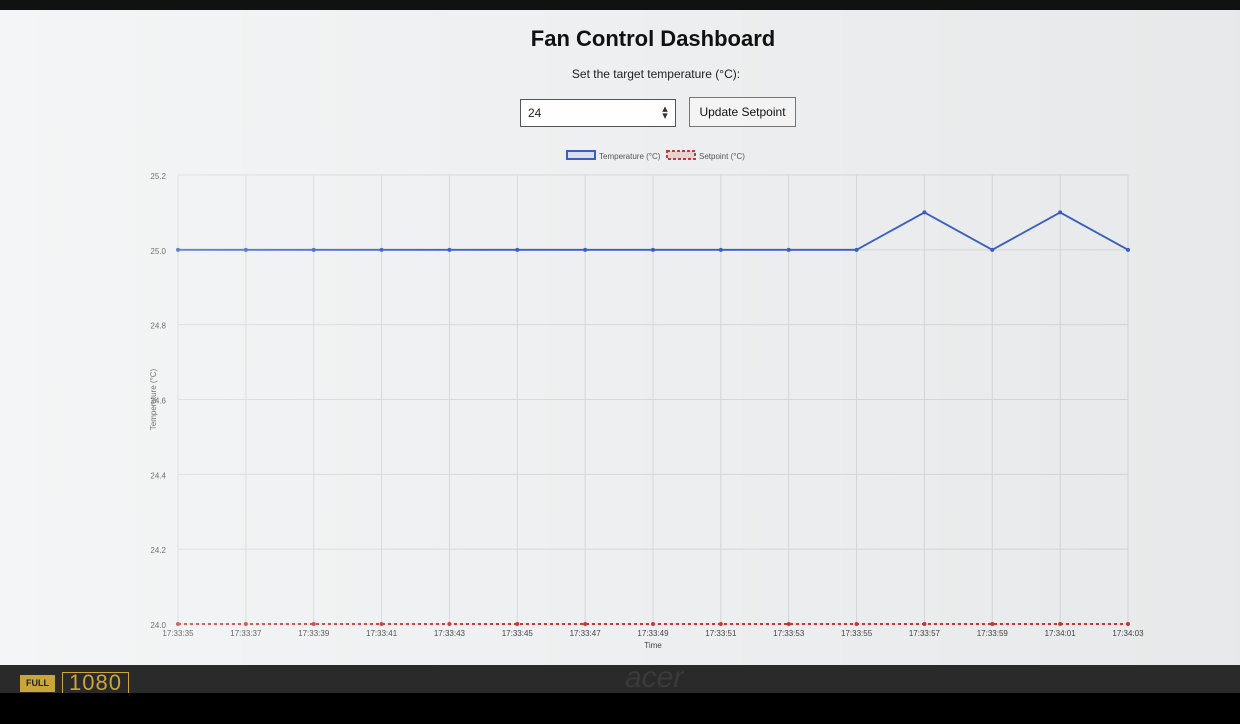 The height and width of the screenshot is (724, 1240). Describe the element at coordinates (382, 633) in the screenshot. I see `x-tick-label: 17:33:41` at that location.